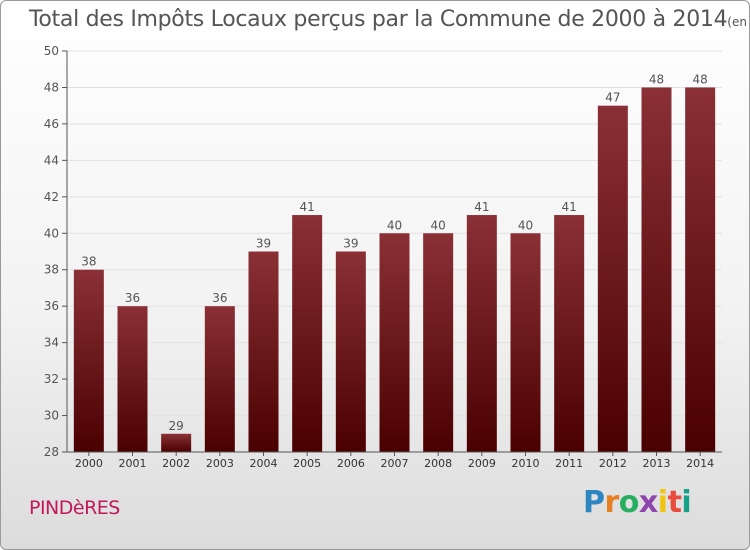  I want to click on y-tick-label: 34, so click(51, 343).